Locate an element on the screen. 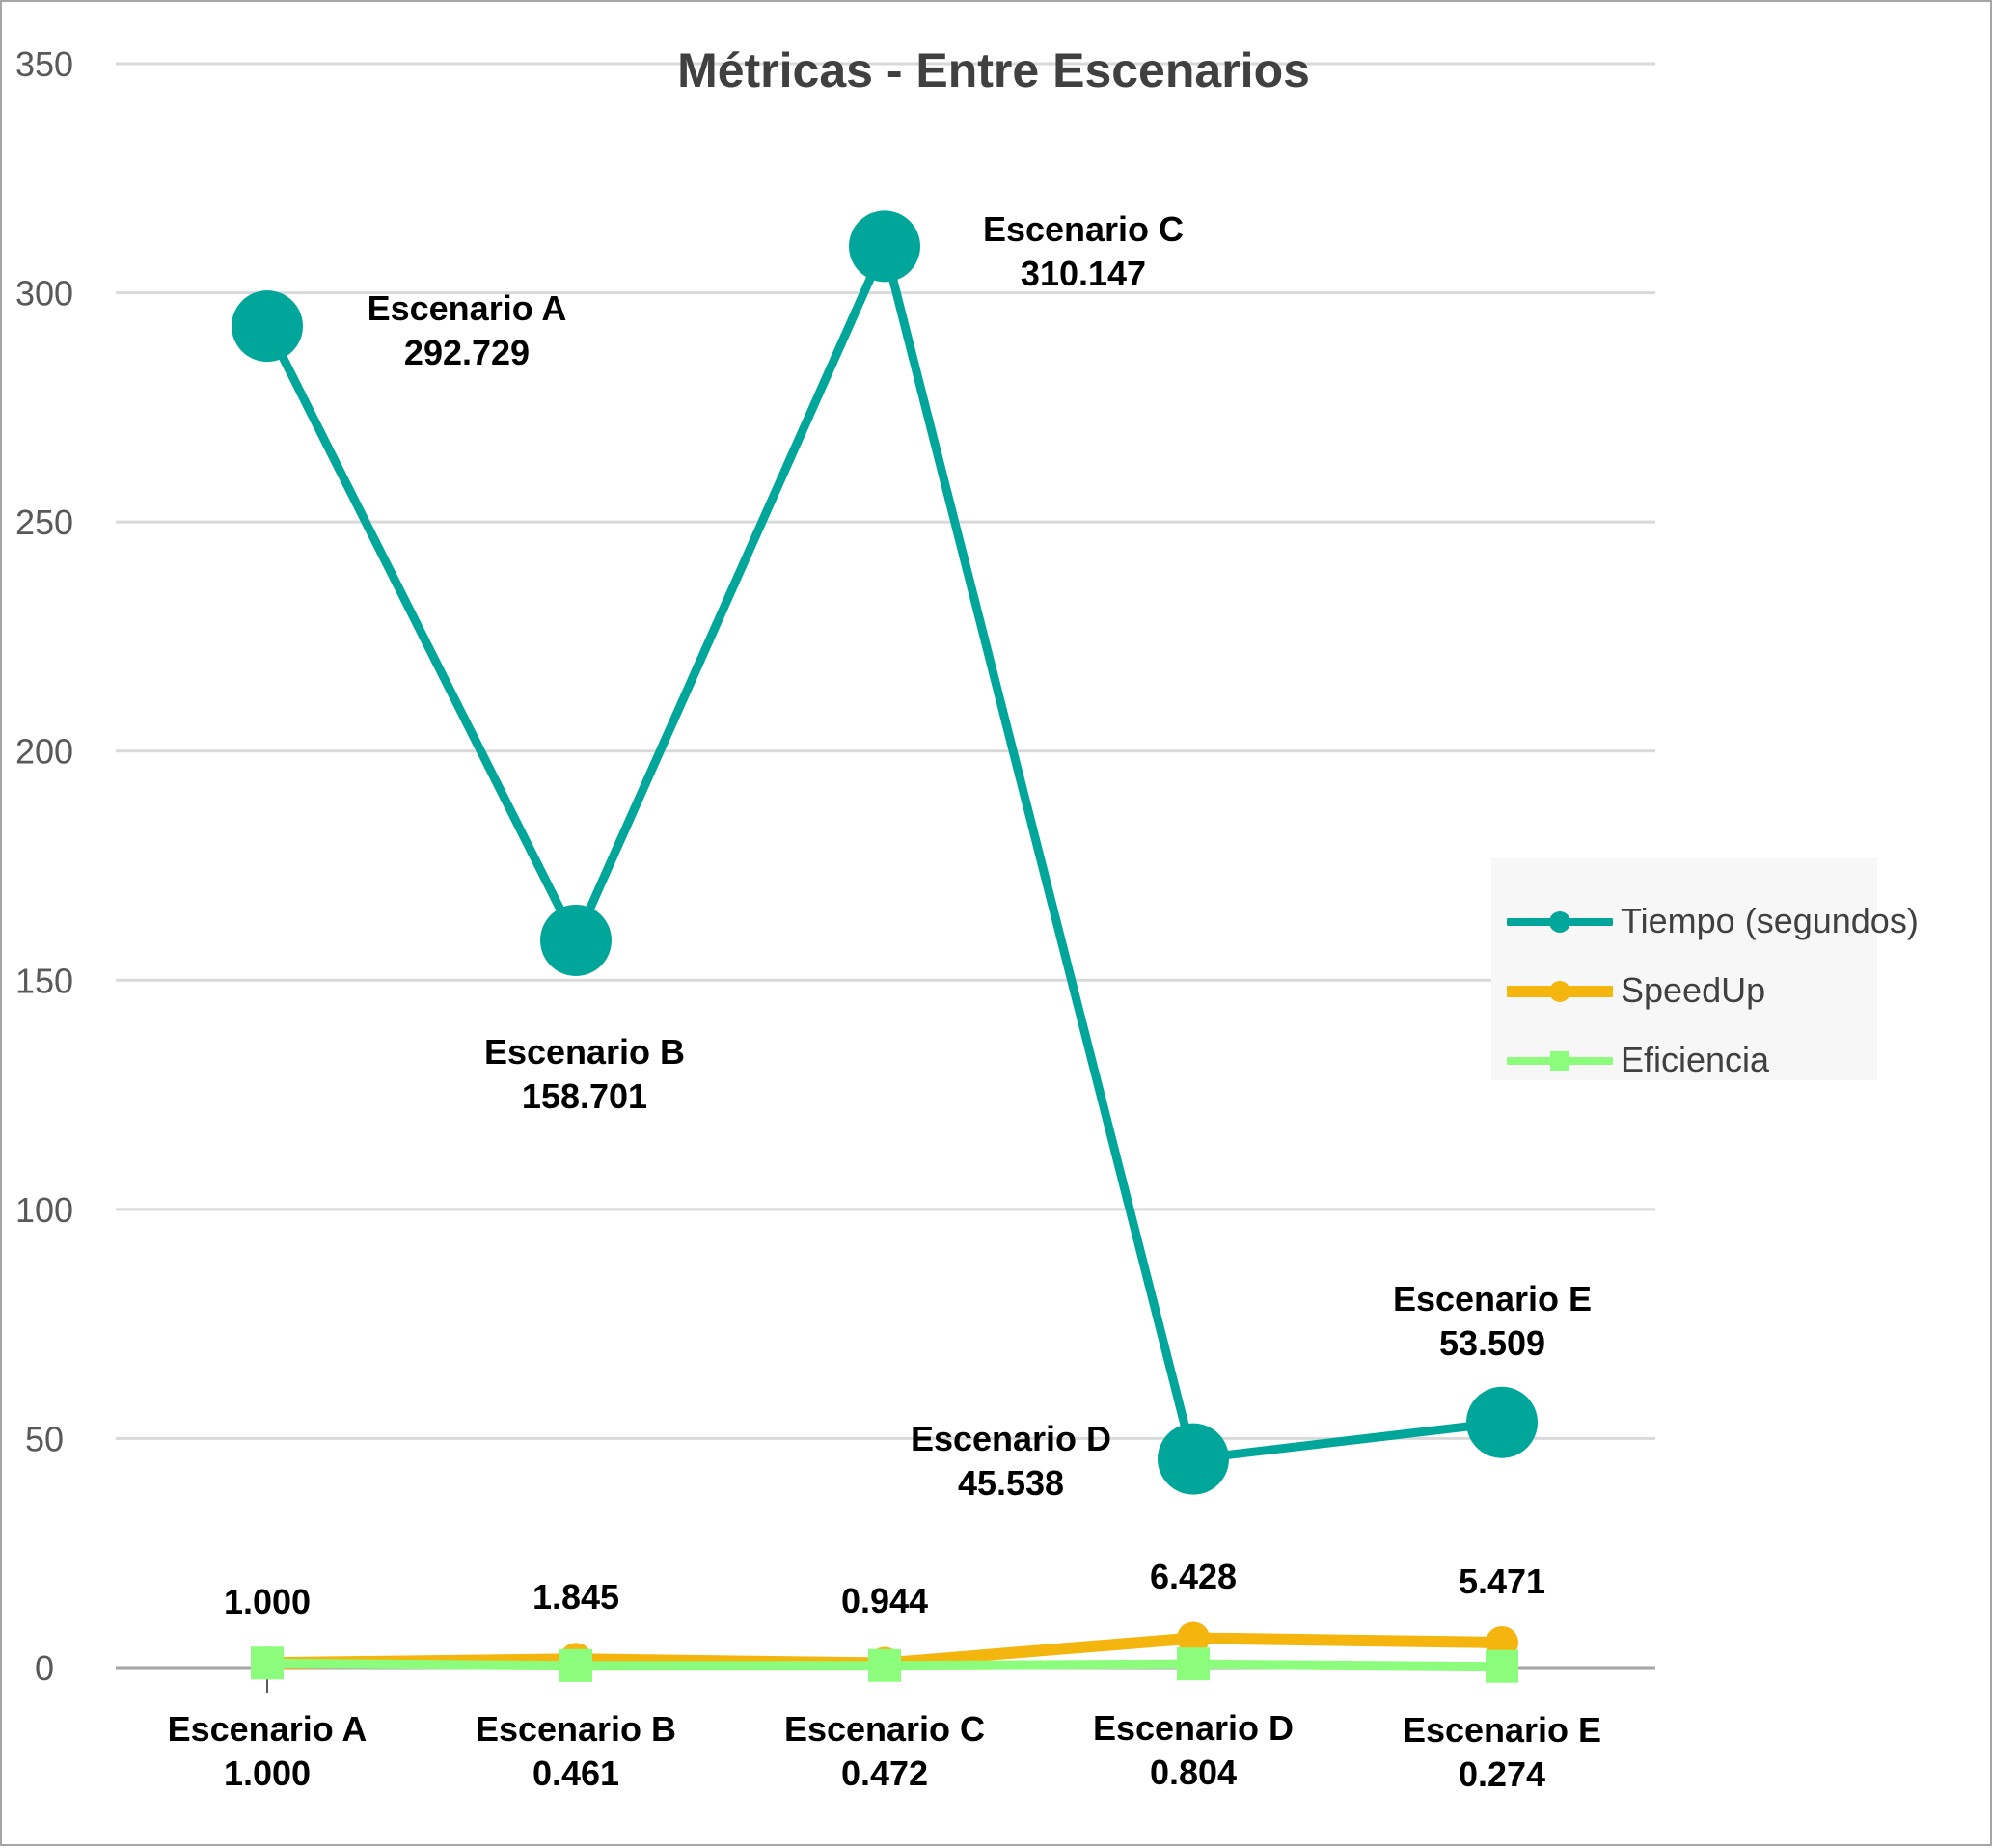  legend-label-eficiencia: Eficiencia is located at coordinates (1695, 1059).